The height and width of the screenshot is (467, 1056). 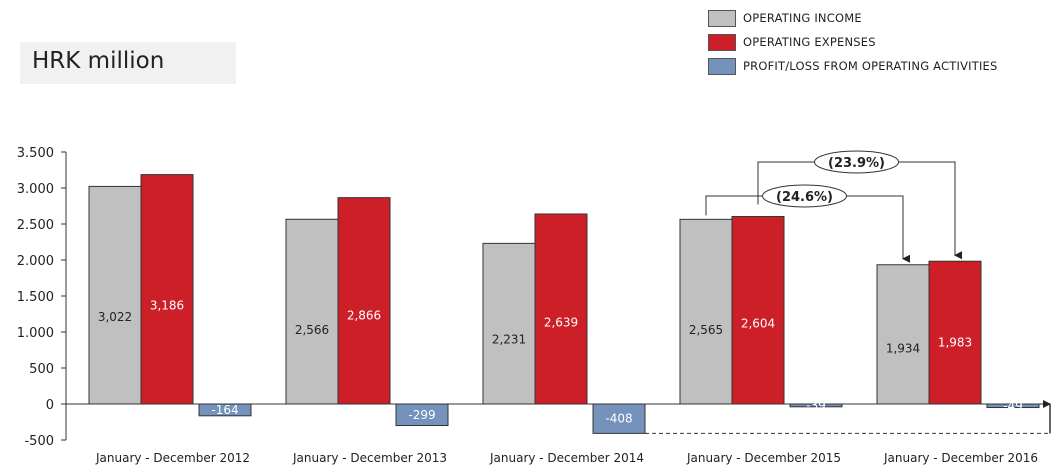 What do you see at coordinates (167, 305) in the screenshot?
I see `data-label: 3,186` at bounding box center [167, 305].